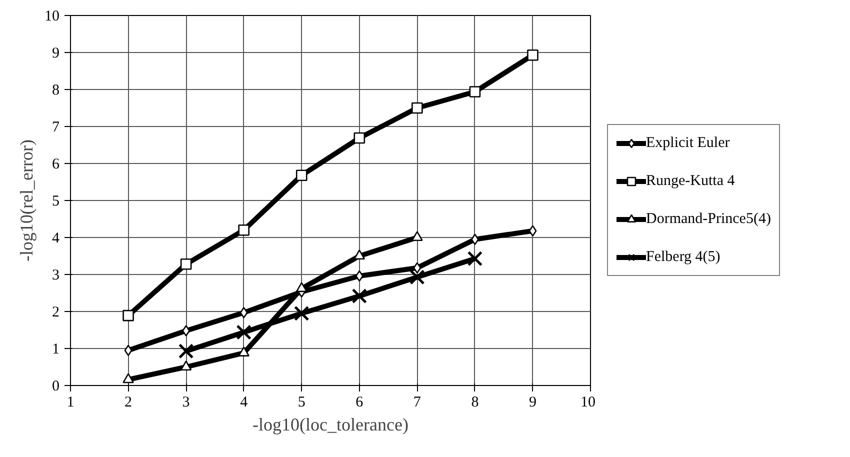 The height and width of the screenshot is (457, 850). I want to click on legend-label: Runge-Kutta 4, so click(690, 181).